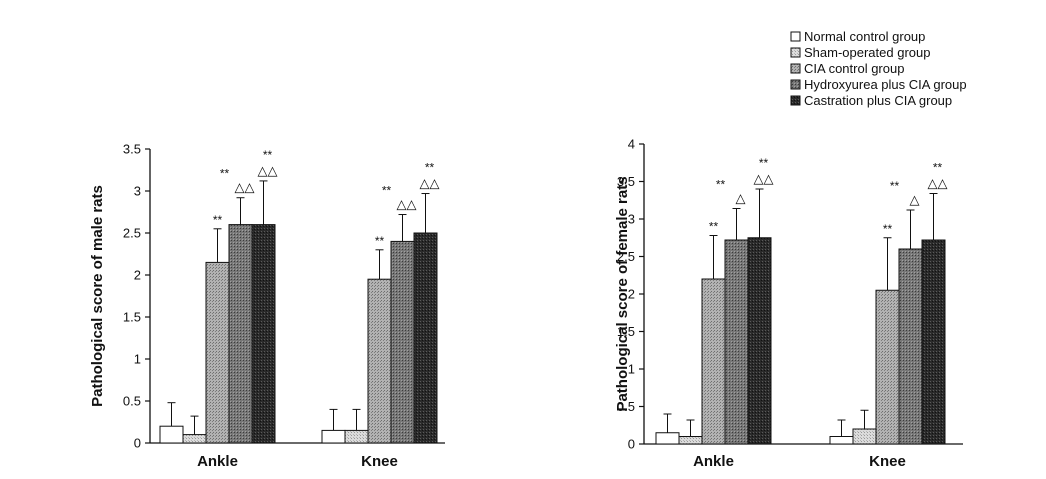  I want to click on y-axis-label: Pathological score of female rats, so click(622, 293).